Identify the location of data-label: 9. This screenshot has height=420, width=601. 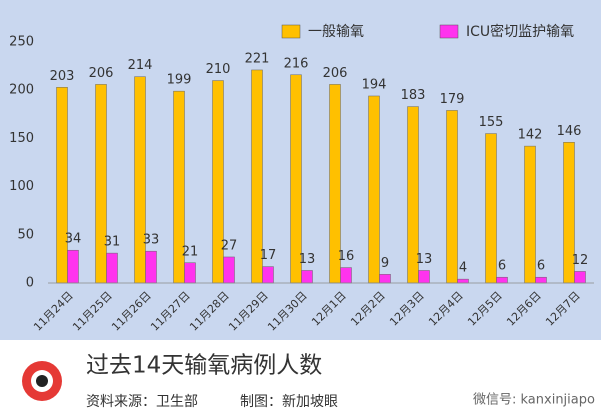
(385, 263).